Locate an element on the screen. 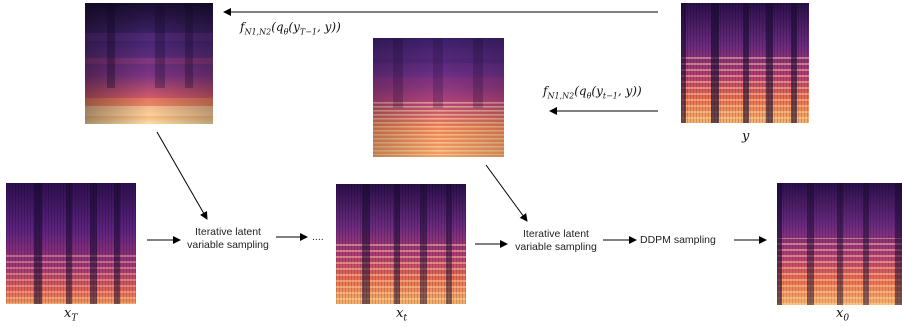 The height and width of the screenshot is (327, 902). step-ddpm-sampling: DDPM sampling is located at coordinates (678, 240).